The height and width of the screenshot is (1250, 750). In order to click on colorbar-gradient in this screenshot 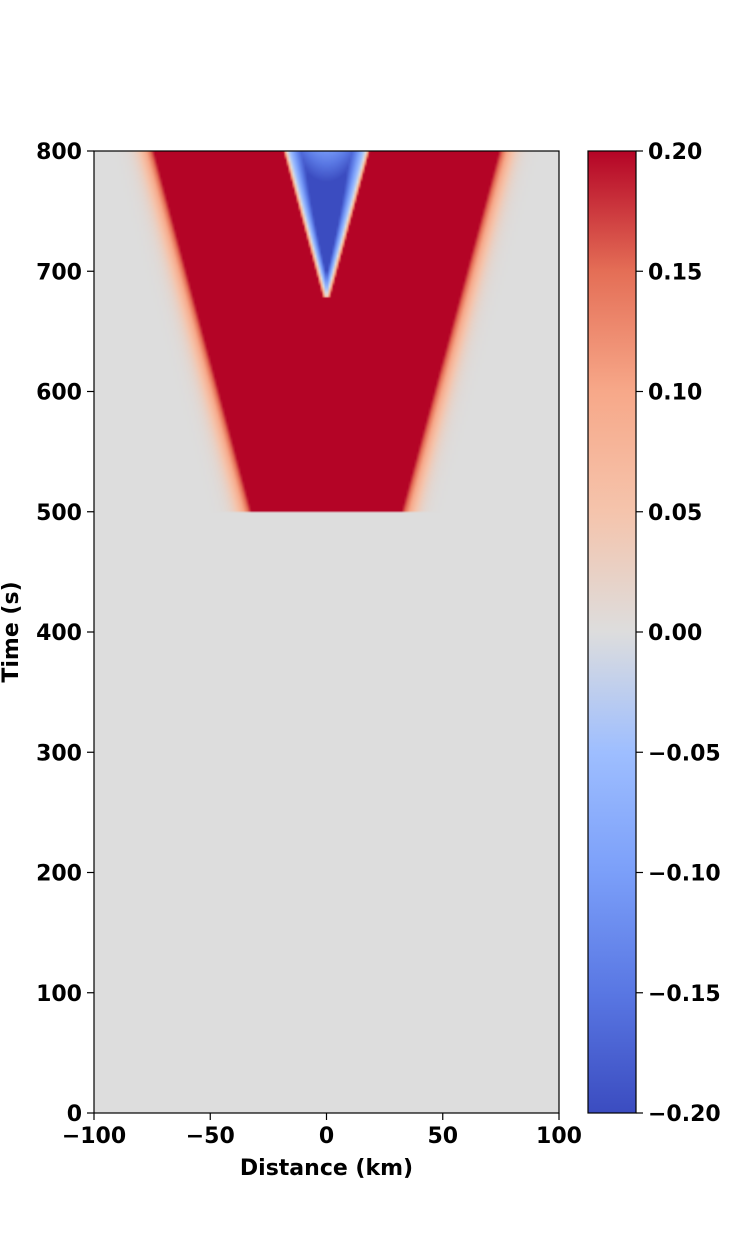, I will do `click(612, 632)`.